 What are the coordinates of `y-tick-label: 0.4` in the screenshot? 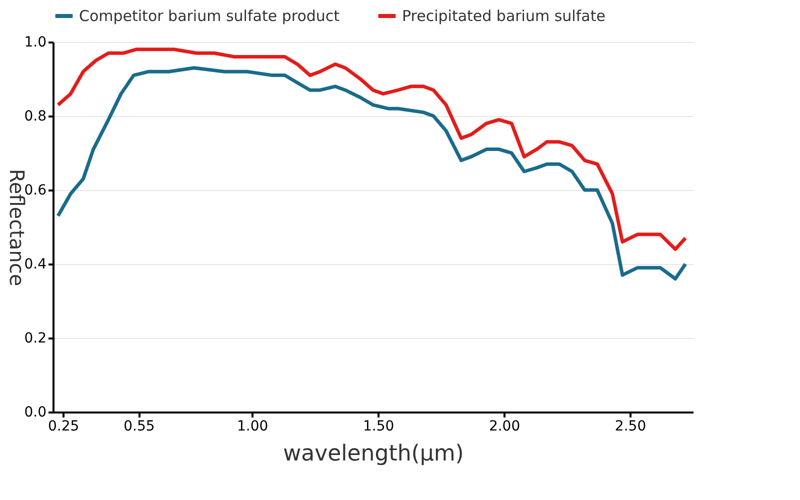 It's located at (35, 264).